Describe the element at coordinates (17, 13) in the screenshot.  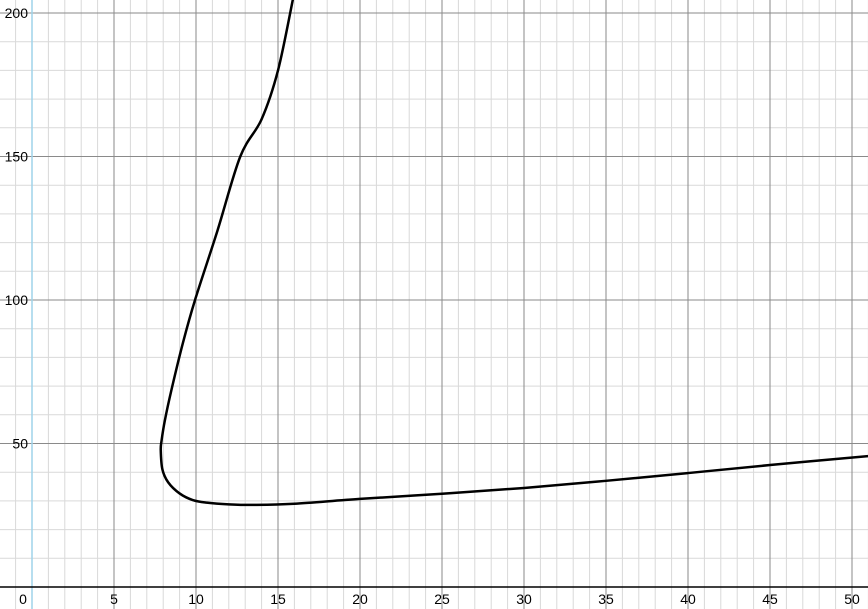
I see `y-tick-label: 200` at that location.